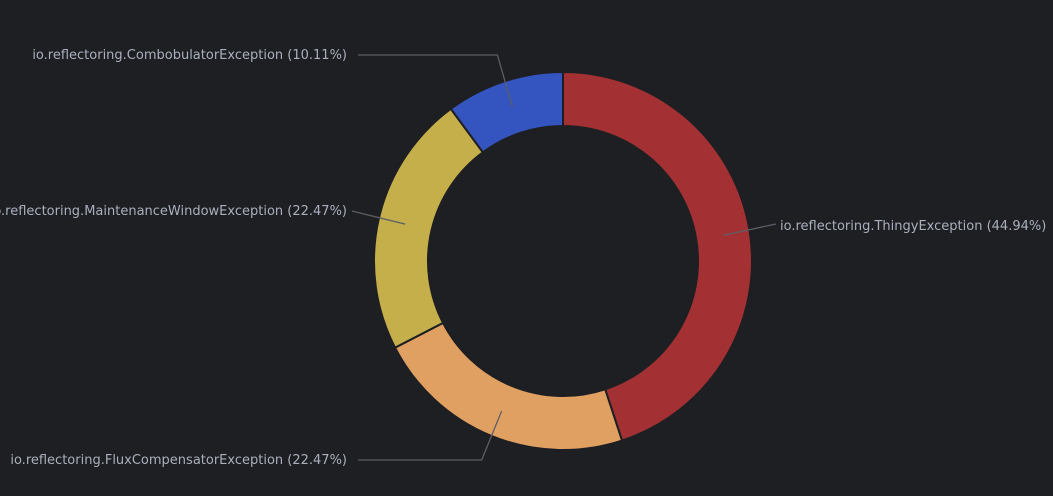  I want to click on slice-combobulator, so click(506, 112).